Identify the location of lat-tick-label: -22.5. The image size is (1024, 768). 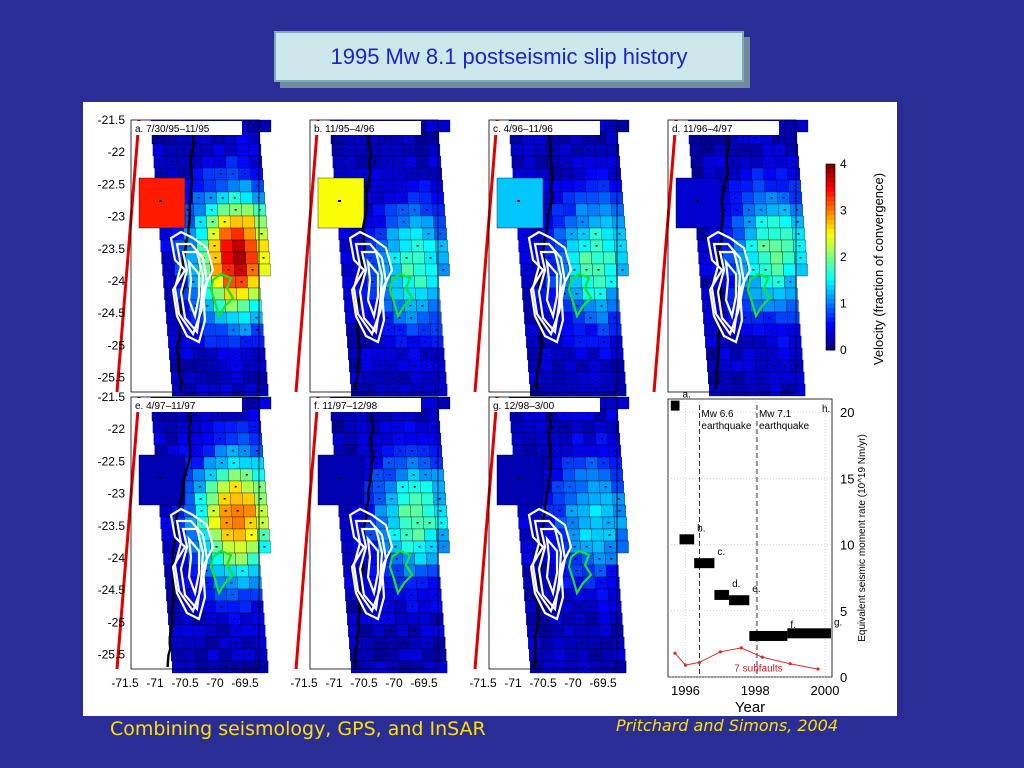
(112, 461).